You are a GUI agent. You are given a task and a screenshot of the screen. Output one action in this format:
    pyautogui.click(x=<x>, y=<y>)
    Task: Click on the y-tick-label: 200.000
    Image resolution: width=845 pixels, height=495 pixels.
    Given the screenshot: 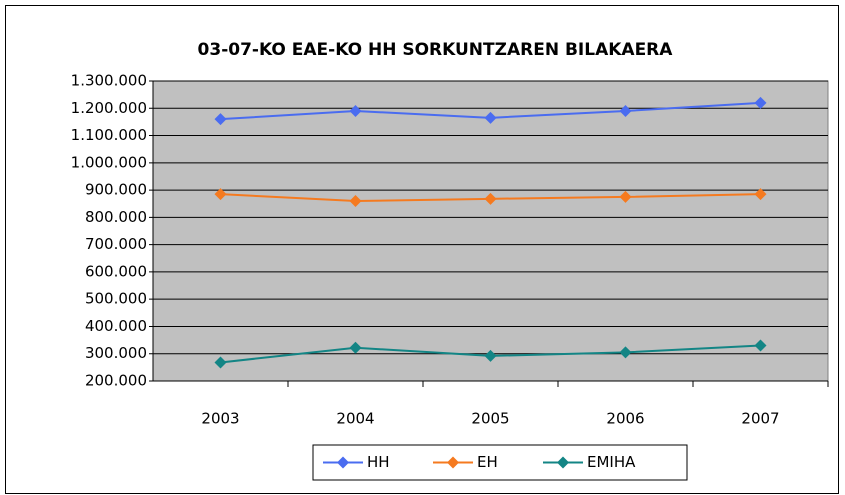 What is the action you would take?
    pyautogui.click(x=116, y=381)
    